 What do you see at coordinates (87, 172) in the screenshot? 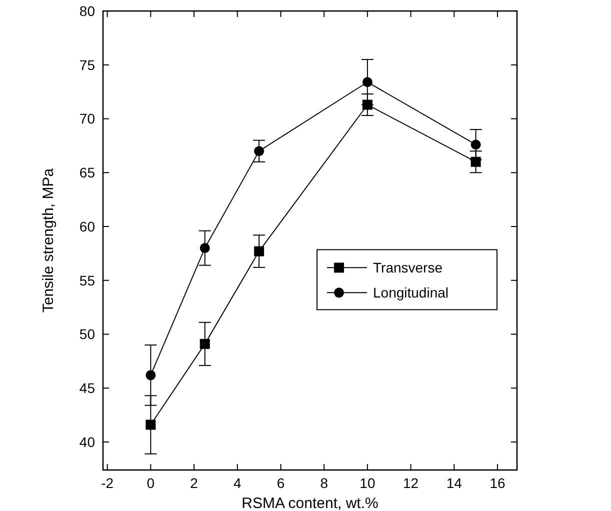
I see `y-tick-label: 65` at bounding box center [87, 172].